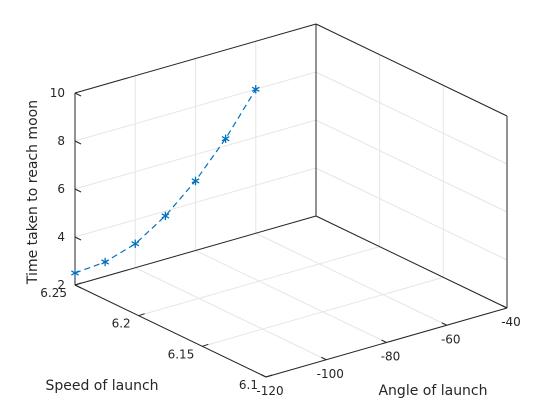 This screenshot has width=560, height=420. Describe the element at coordinates (61, 189) in the screenshot. I see `z-tick-label: 6` at that location.